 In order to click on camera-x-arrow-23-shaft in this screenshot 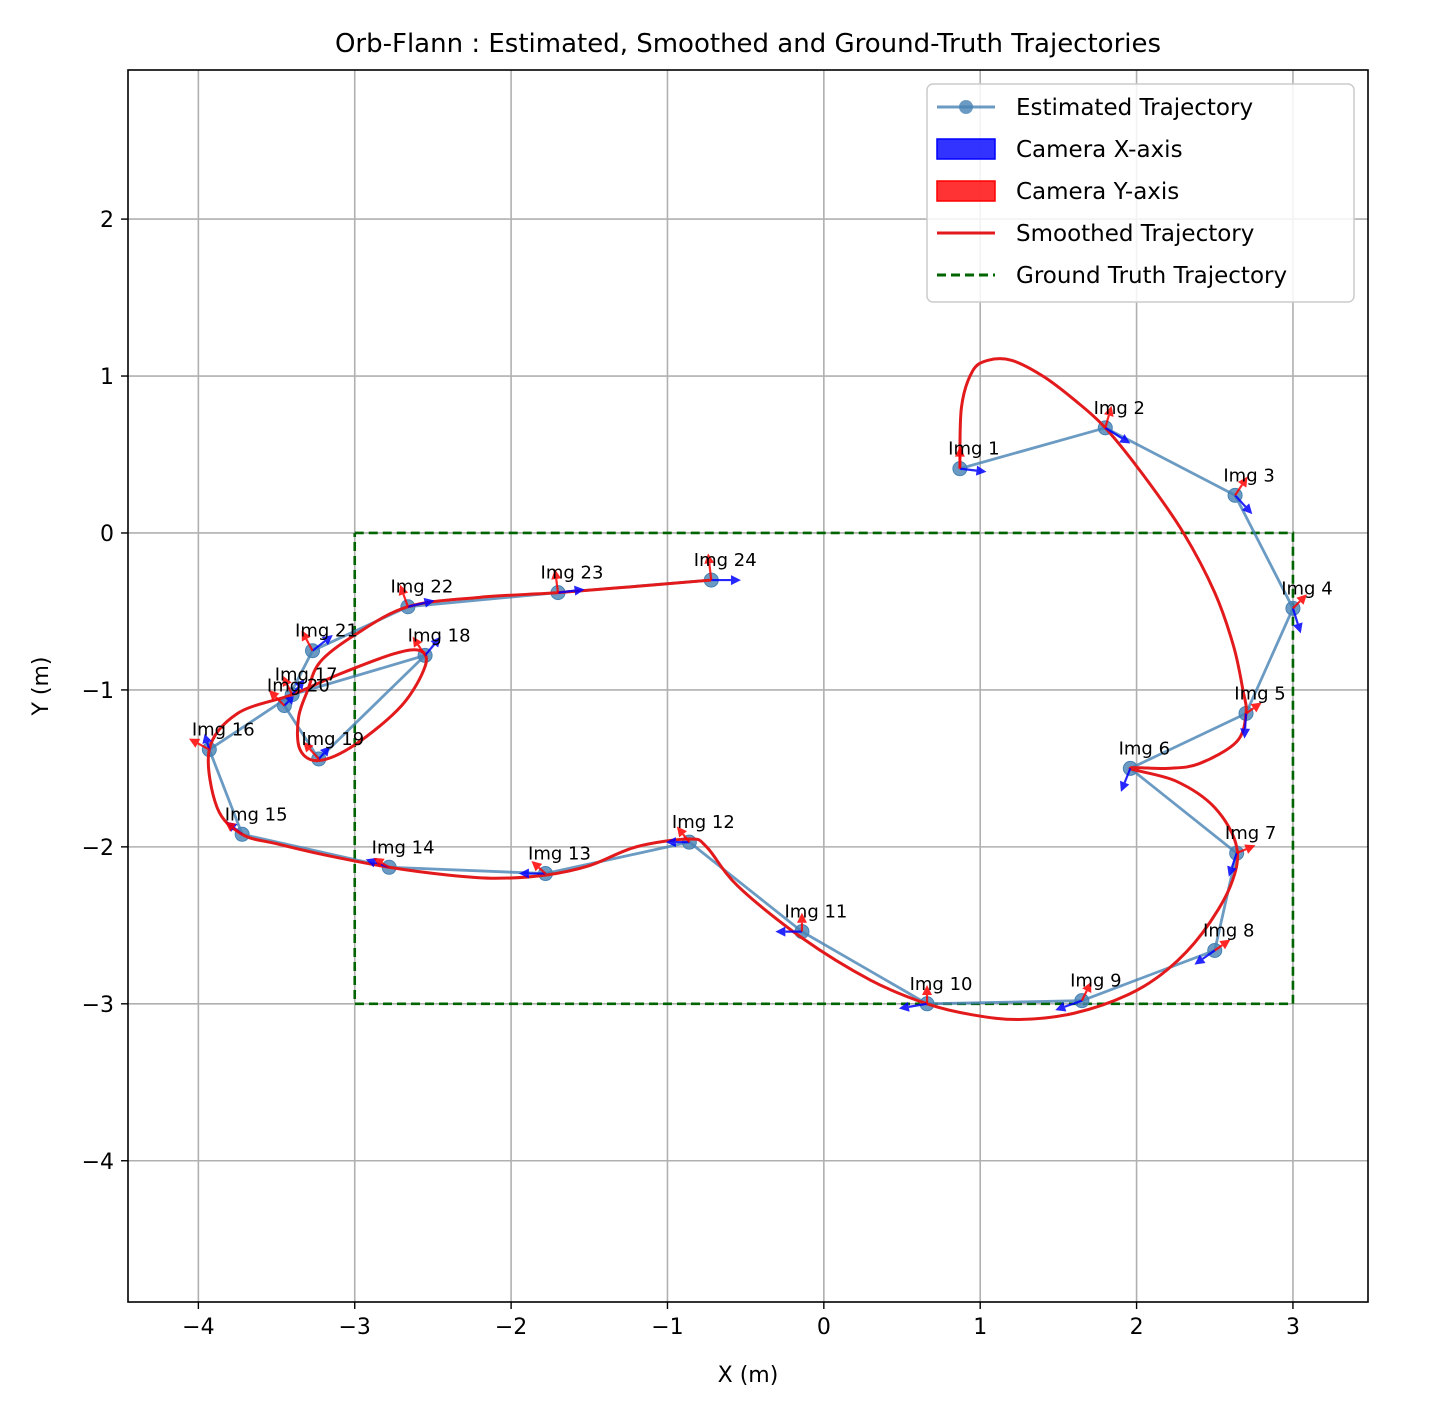, I will do `click(566, 591)`.